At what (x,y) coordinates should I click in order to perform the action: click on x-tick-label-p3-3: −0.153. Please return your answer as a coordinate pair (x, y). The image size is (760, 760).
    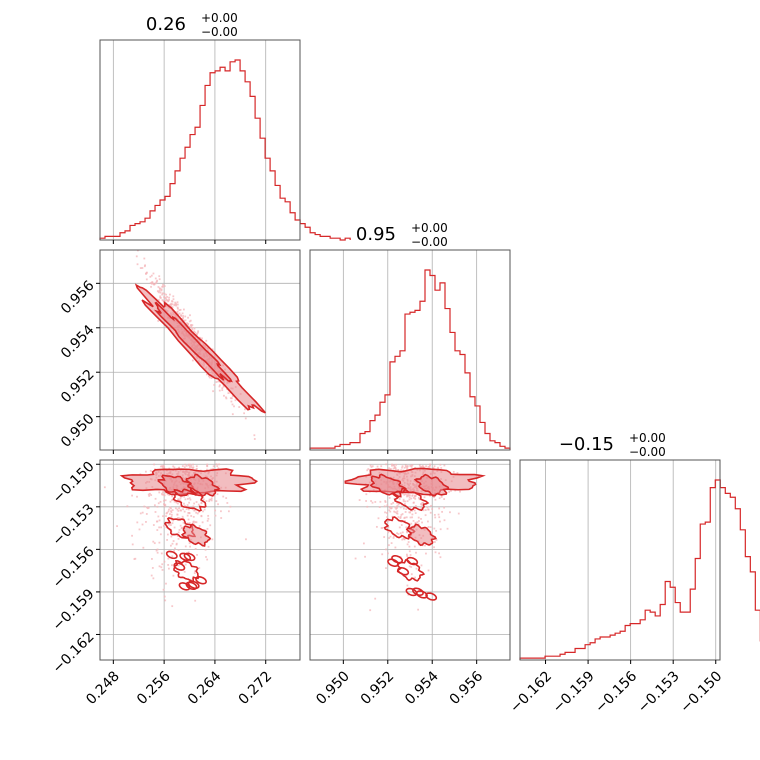
    Looking at the image, I should click on (659, 692).